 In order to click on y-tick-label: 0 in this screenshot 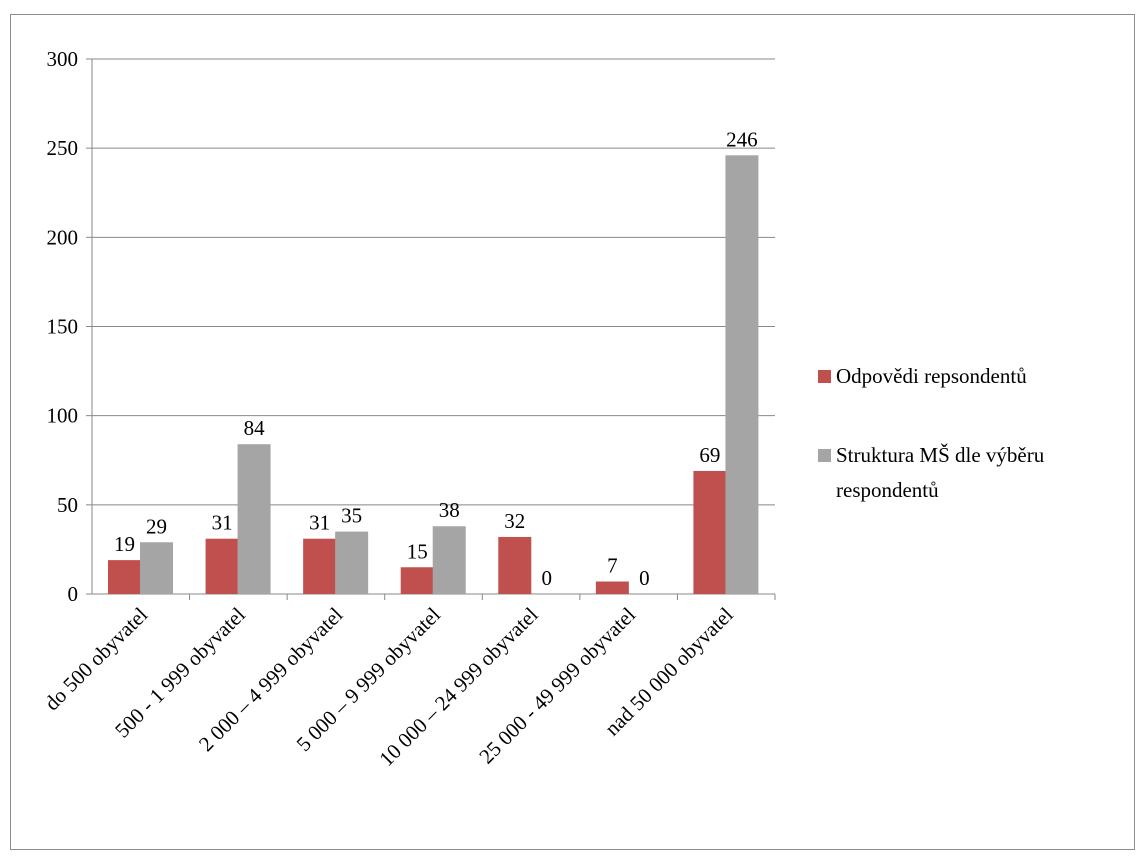, I will do `click(73, 594)`.